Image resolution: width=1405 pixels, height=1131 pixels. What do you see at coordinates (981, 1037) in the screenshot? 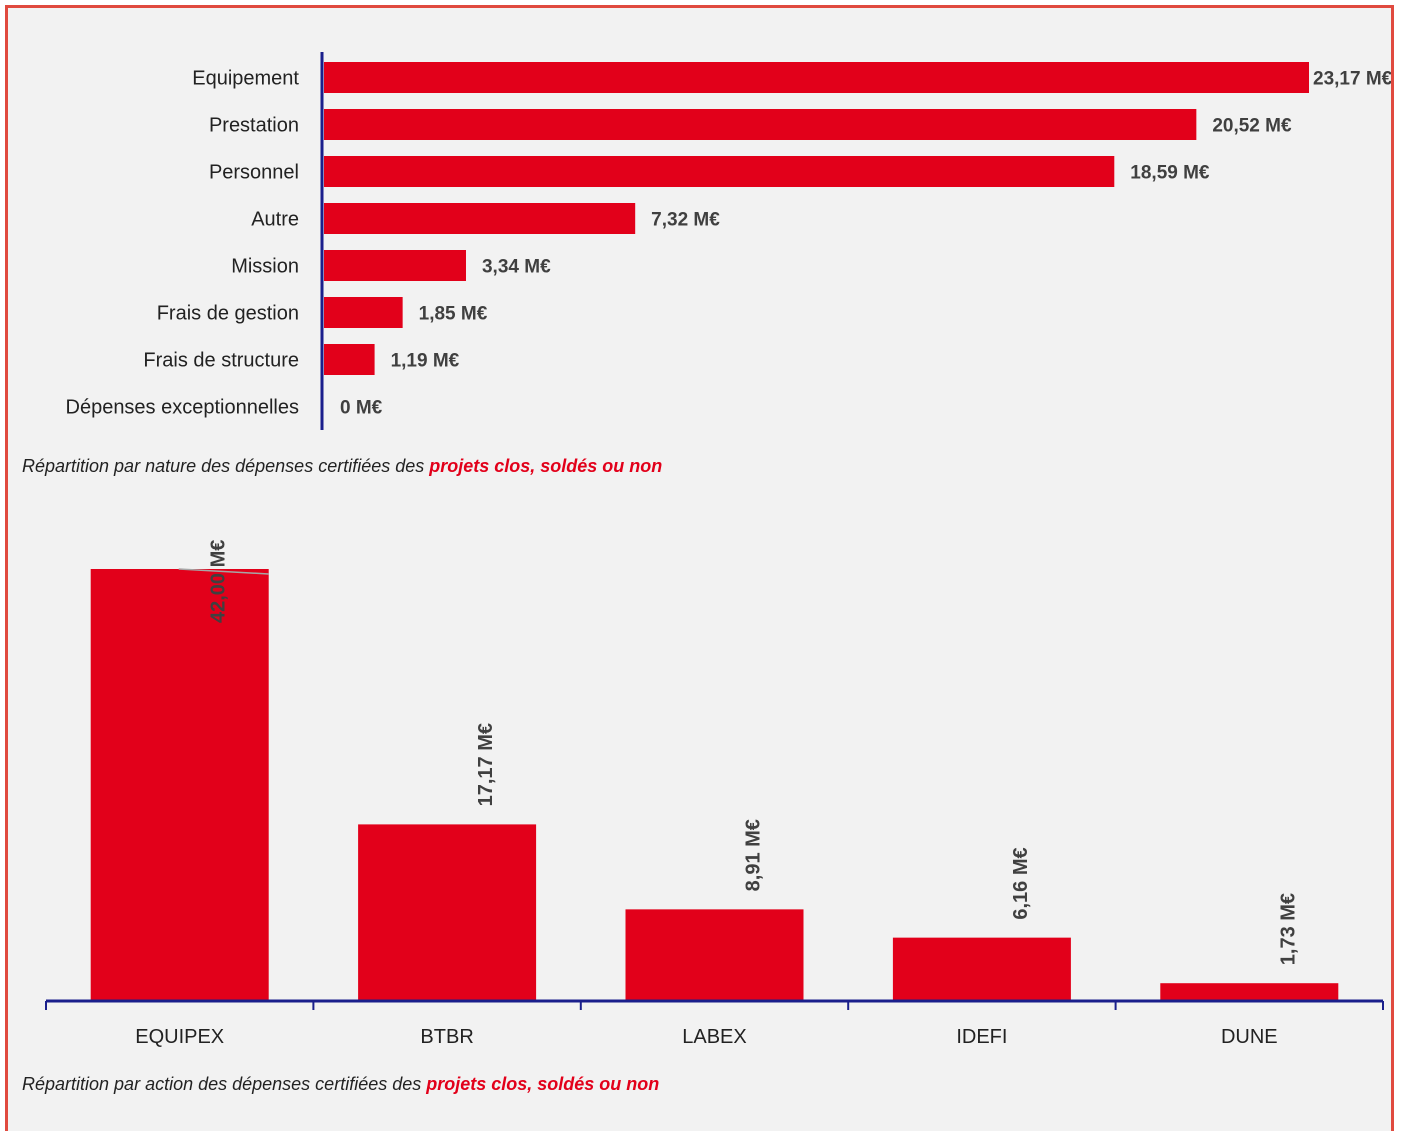
I see `category-label-4: IDEFI` at bounding box center [981, 1037].